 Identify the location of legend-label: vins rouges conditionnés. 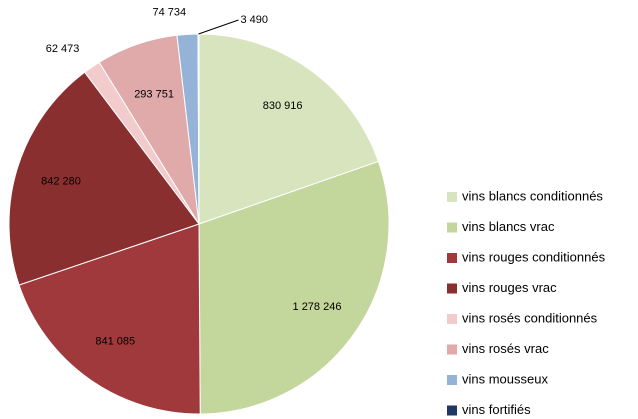
(534, 256).